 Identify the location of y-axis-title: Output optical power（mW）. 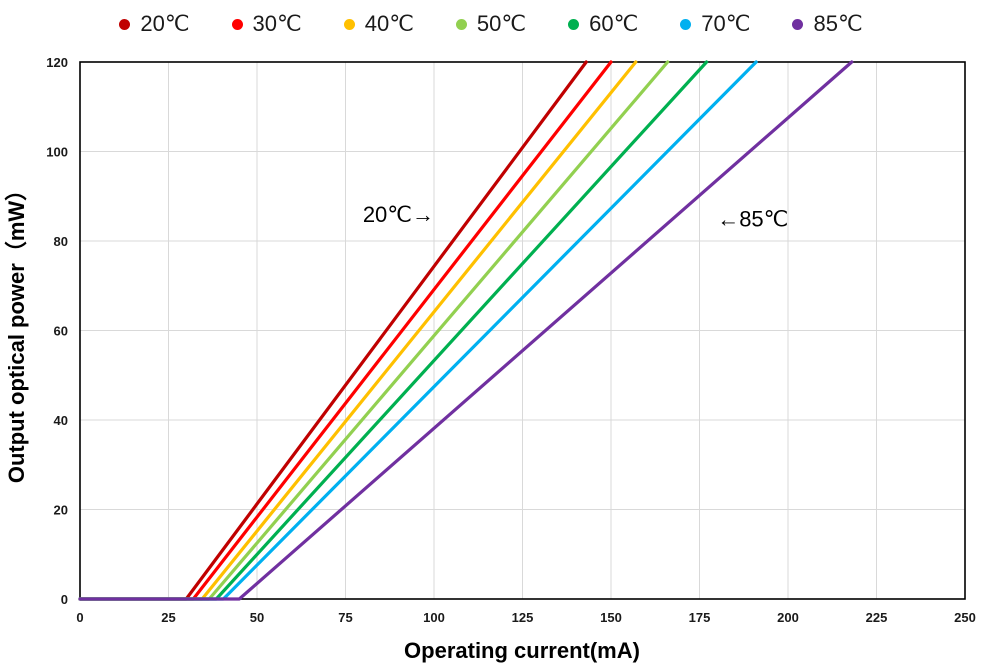
(16, 331).